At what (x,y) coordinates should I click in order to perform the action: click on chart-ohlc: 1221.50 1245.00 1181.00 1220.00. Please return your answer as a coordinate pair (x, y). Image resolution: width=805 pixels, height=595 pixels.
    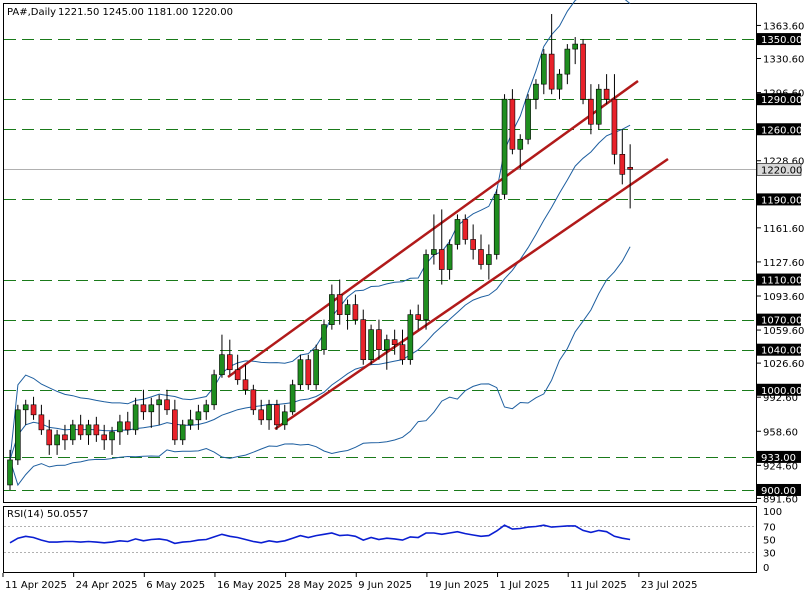
    Looking at the image, I should click on (145, 12).